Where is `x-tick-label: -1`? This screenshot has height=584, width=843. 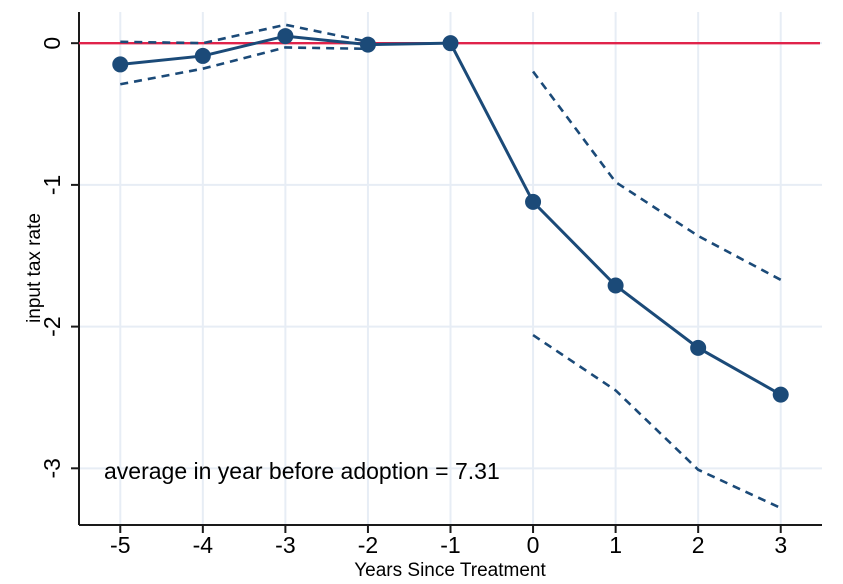 x-tick-label: -1 is located at coordinates (450, 545).